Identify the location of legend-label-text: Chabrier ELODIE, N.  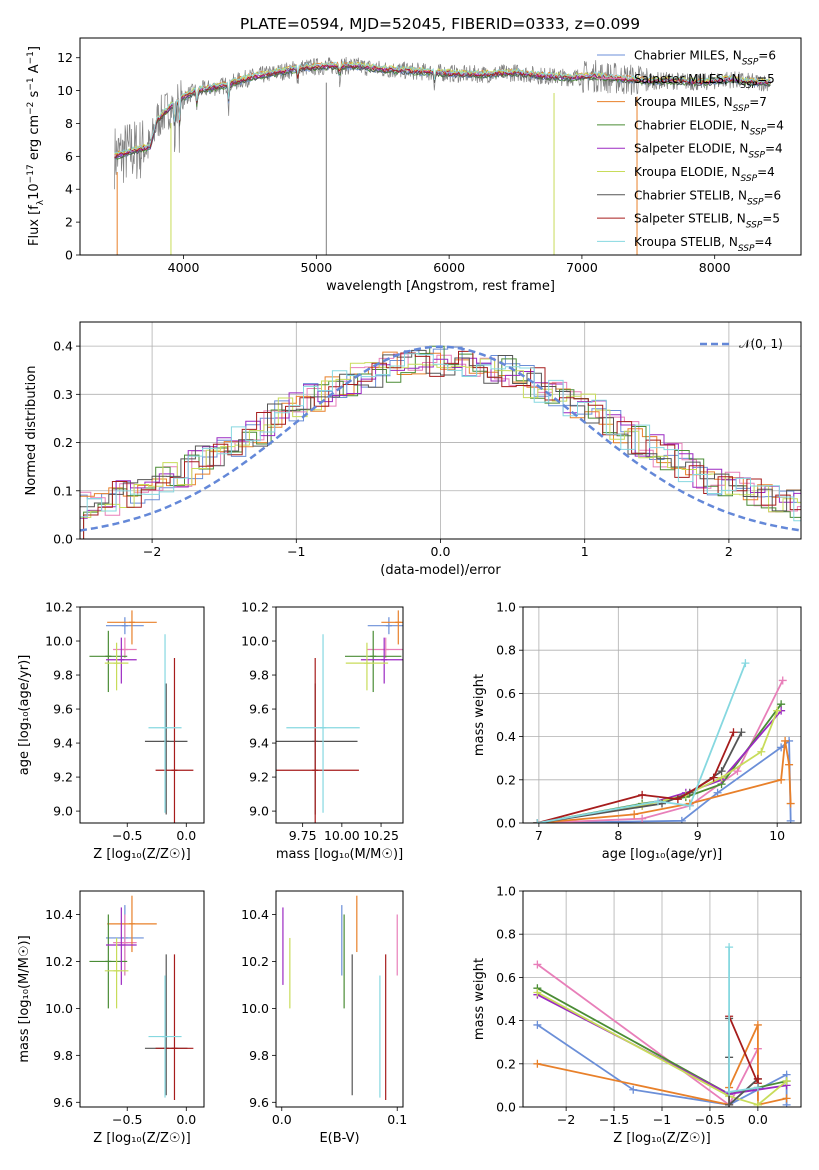
(692, 125).